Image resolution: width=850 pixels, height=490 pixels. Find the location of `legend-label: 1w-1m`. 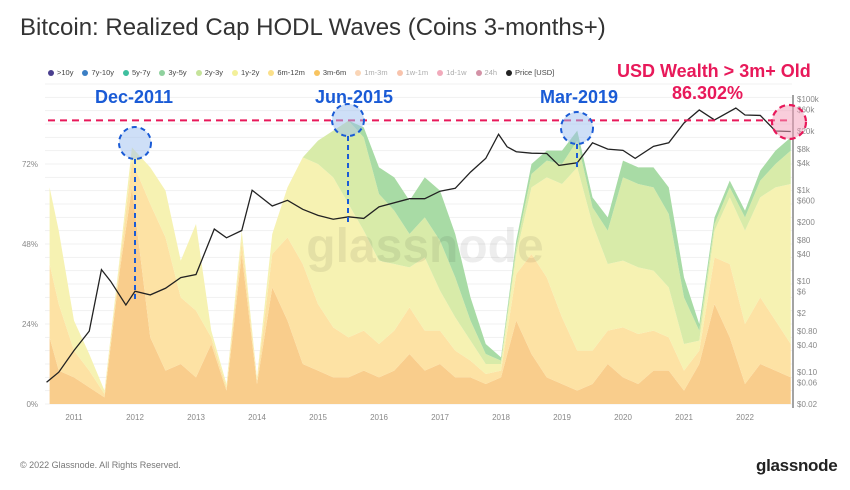

legend-label: 1w-1m is located at coordinates (417, 72).